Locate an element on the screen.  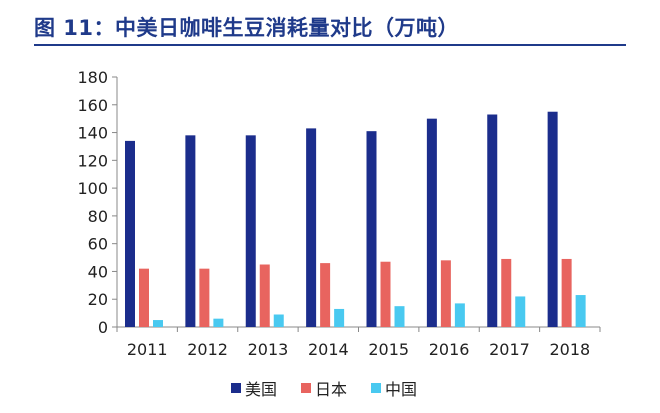
bar-中国-2017 is located at coordinates (520, 311).